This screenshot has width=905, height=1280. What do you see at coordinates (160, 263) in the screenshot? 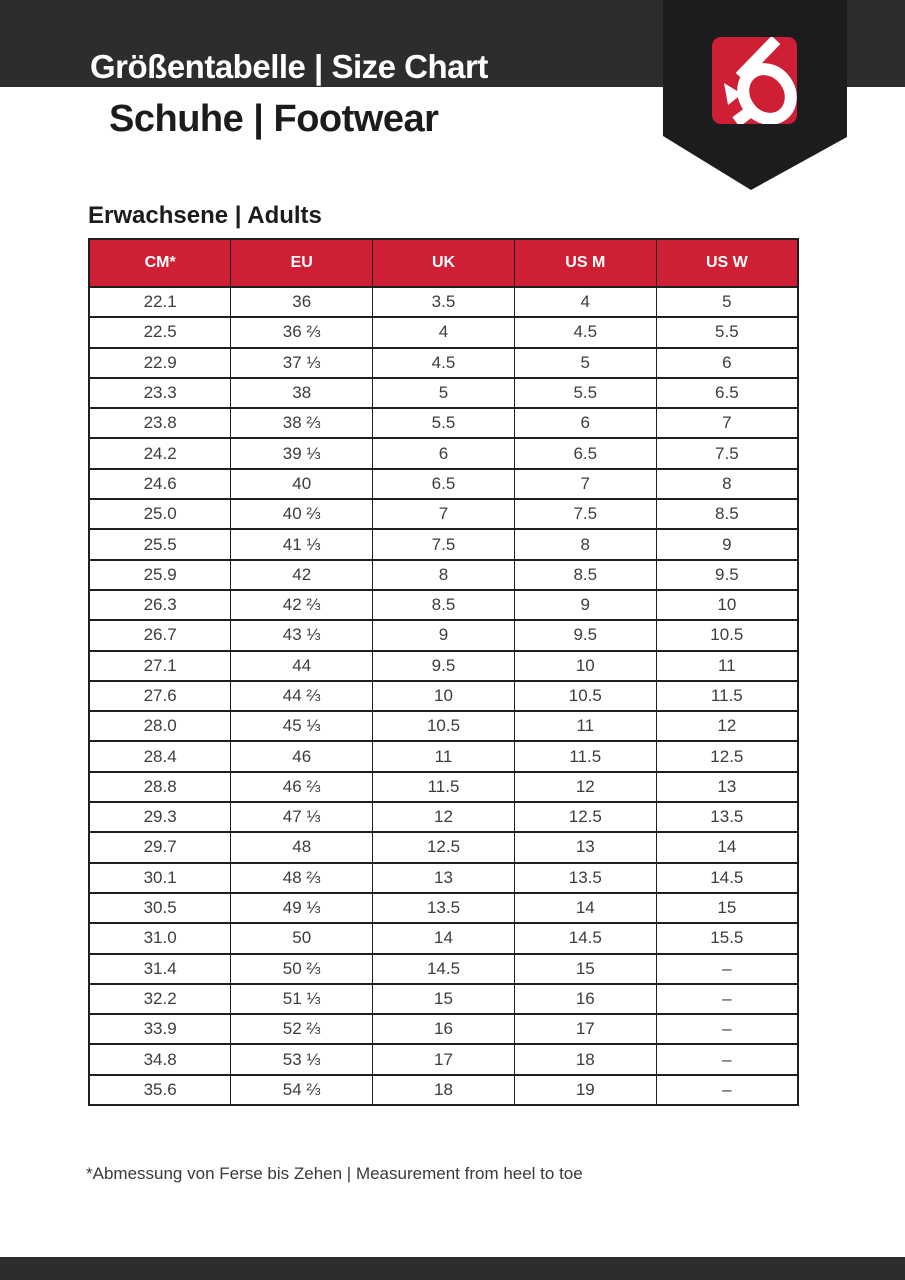
I see `column-header: CM*` at bounding box center [160, 263].